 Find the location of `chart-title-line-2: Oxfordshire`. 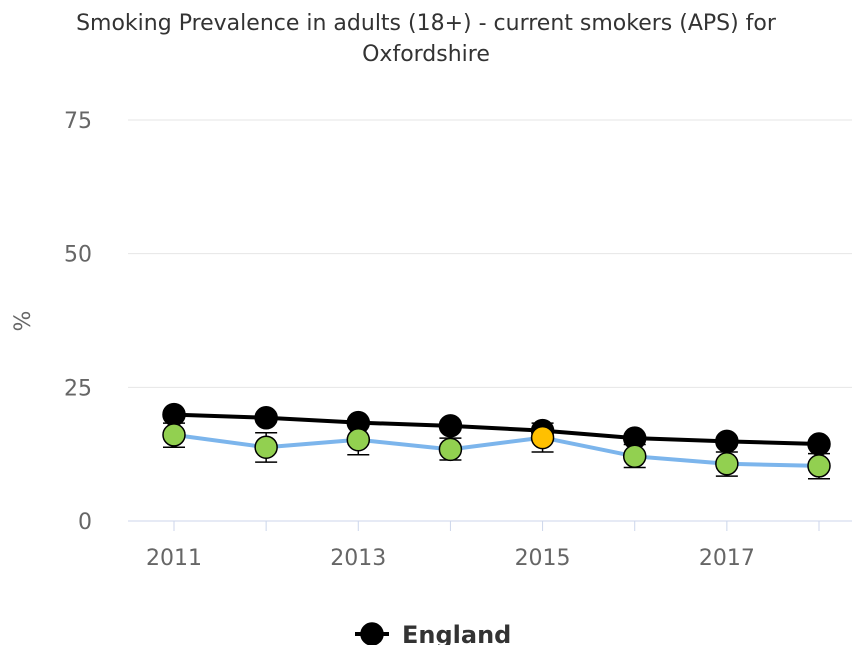

chart-title-line-2: Oxfordshire is located at coordinates (426, 54).